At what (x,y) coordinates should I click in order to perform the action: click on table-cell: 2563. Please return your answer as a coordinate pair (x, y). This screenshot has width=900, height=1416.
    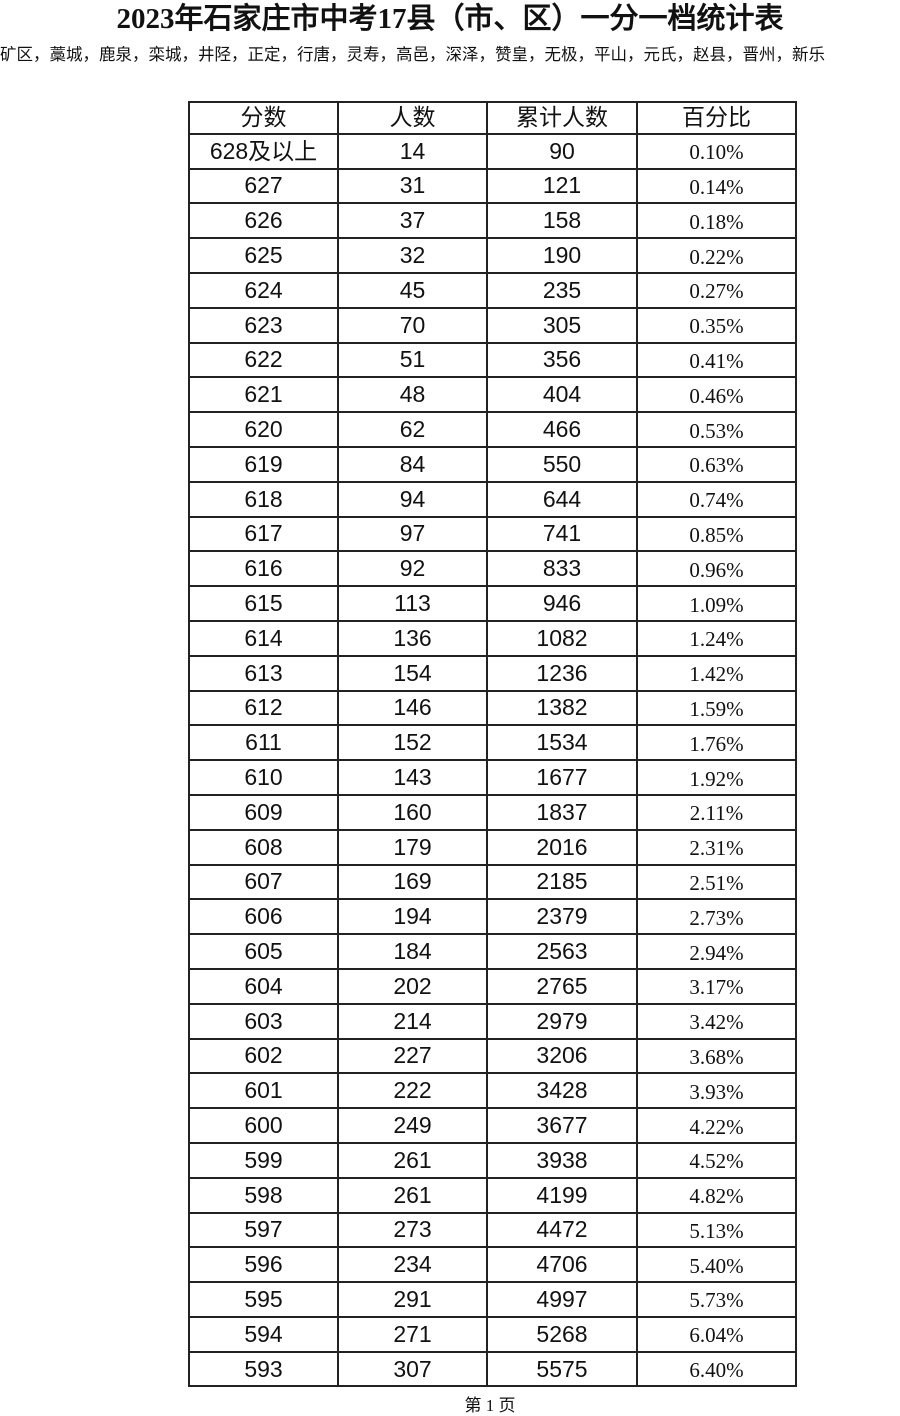
    Looking at the image, I should click on (562, 951).